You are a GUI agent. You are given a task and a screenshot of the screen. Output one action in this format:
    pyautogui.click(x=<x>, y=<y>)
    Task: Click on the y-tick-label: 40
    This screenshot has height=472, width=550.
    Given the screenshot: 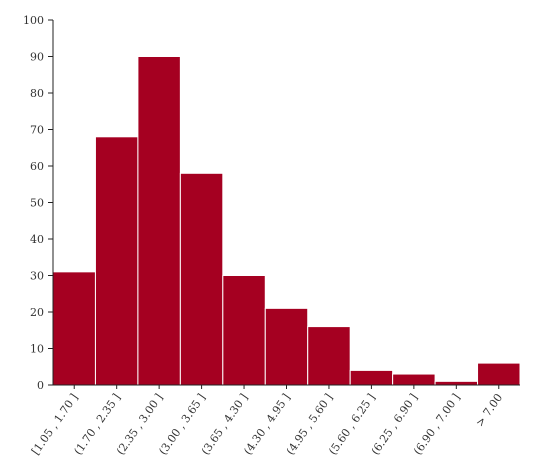 What is the action you would take?
    pyautogui.click(x=37, y=239)
    